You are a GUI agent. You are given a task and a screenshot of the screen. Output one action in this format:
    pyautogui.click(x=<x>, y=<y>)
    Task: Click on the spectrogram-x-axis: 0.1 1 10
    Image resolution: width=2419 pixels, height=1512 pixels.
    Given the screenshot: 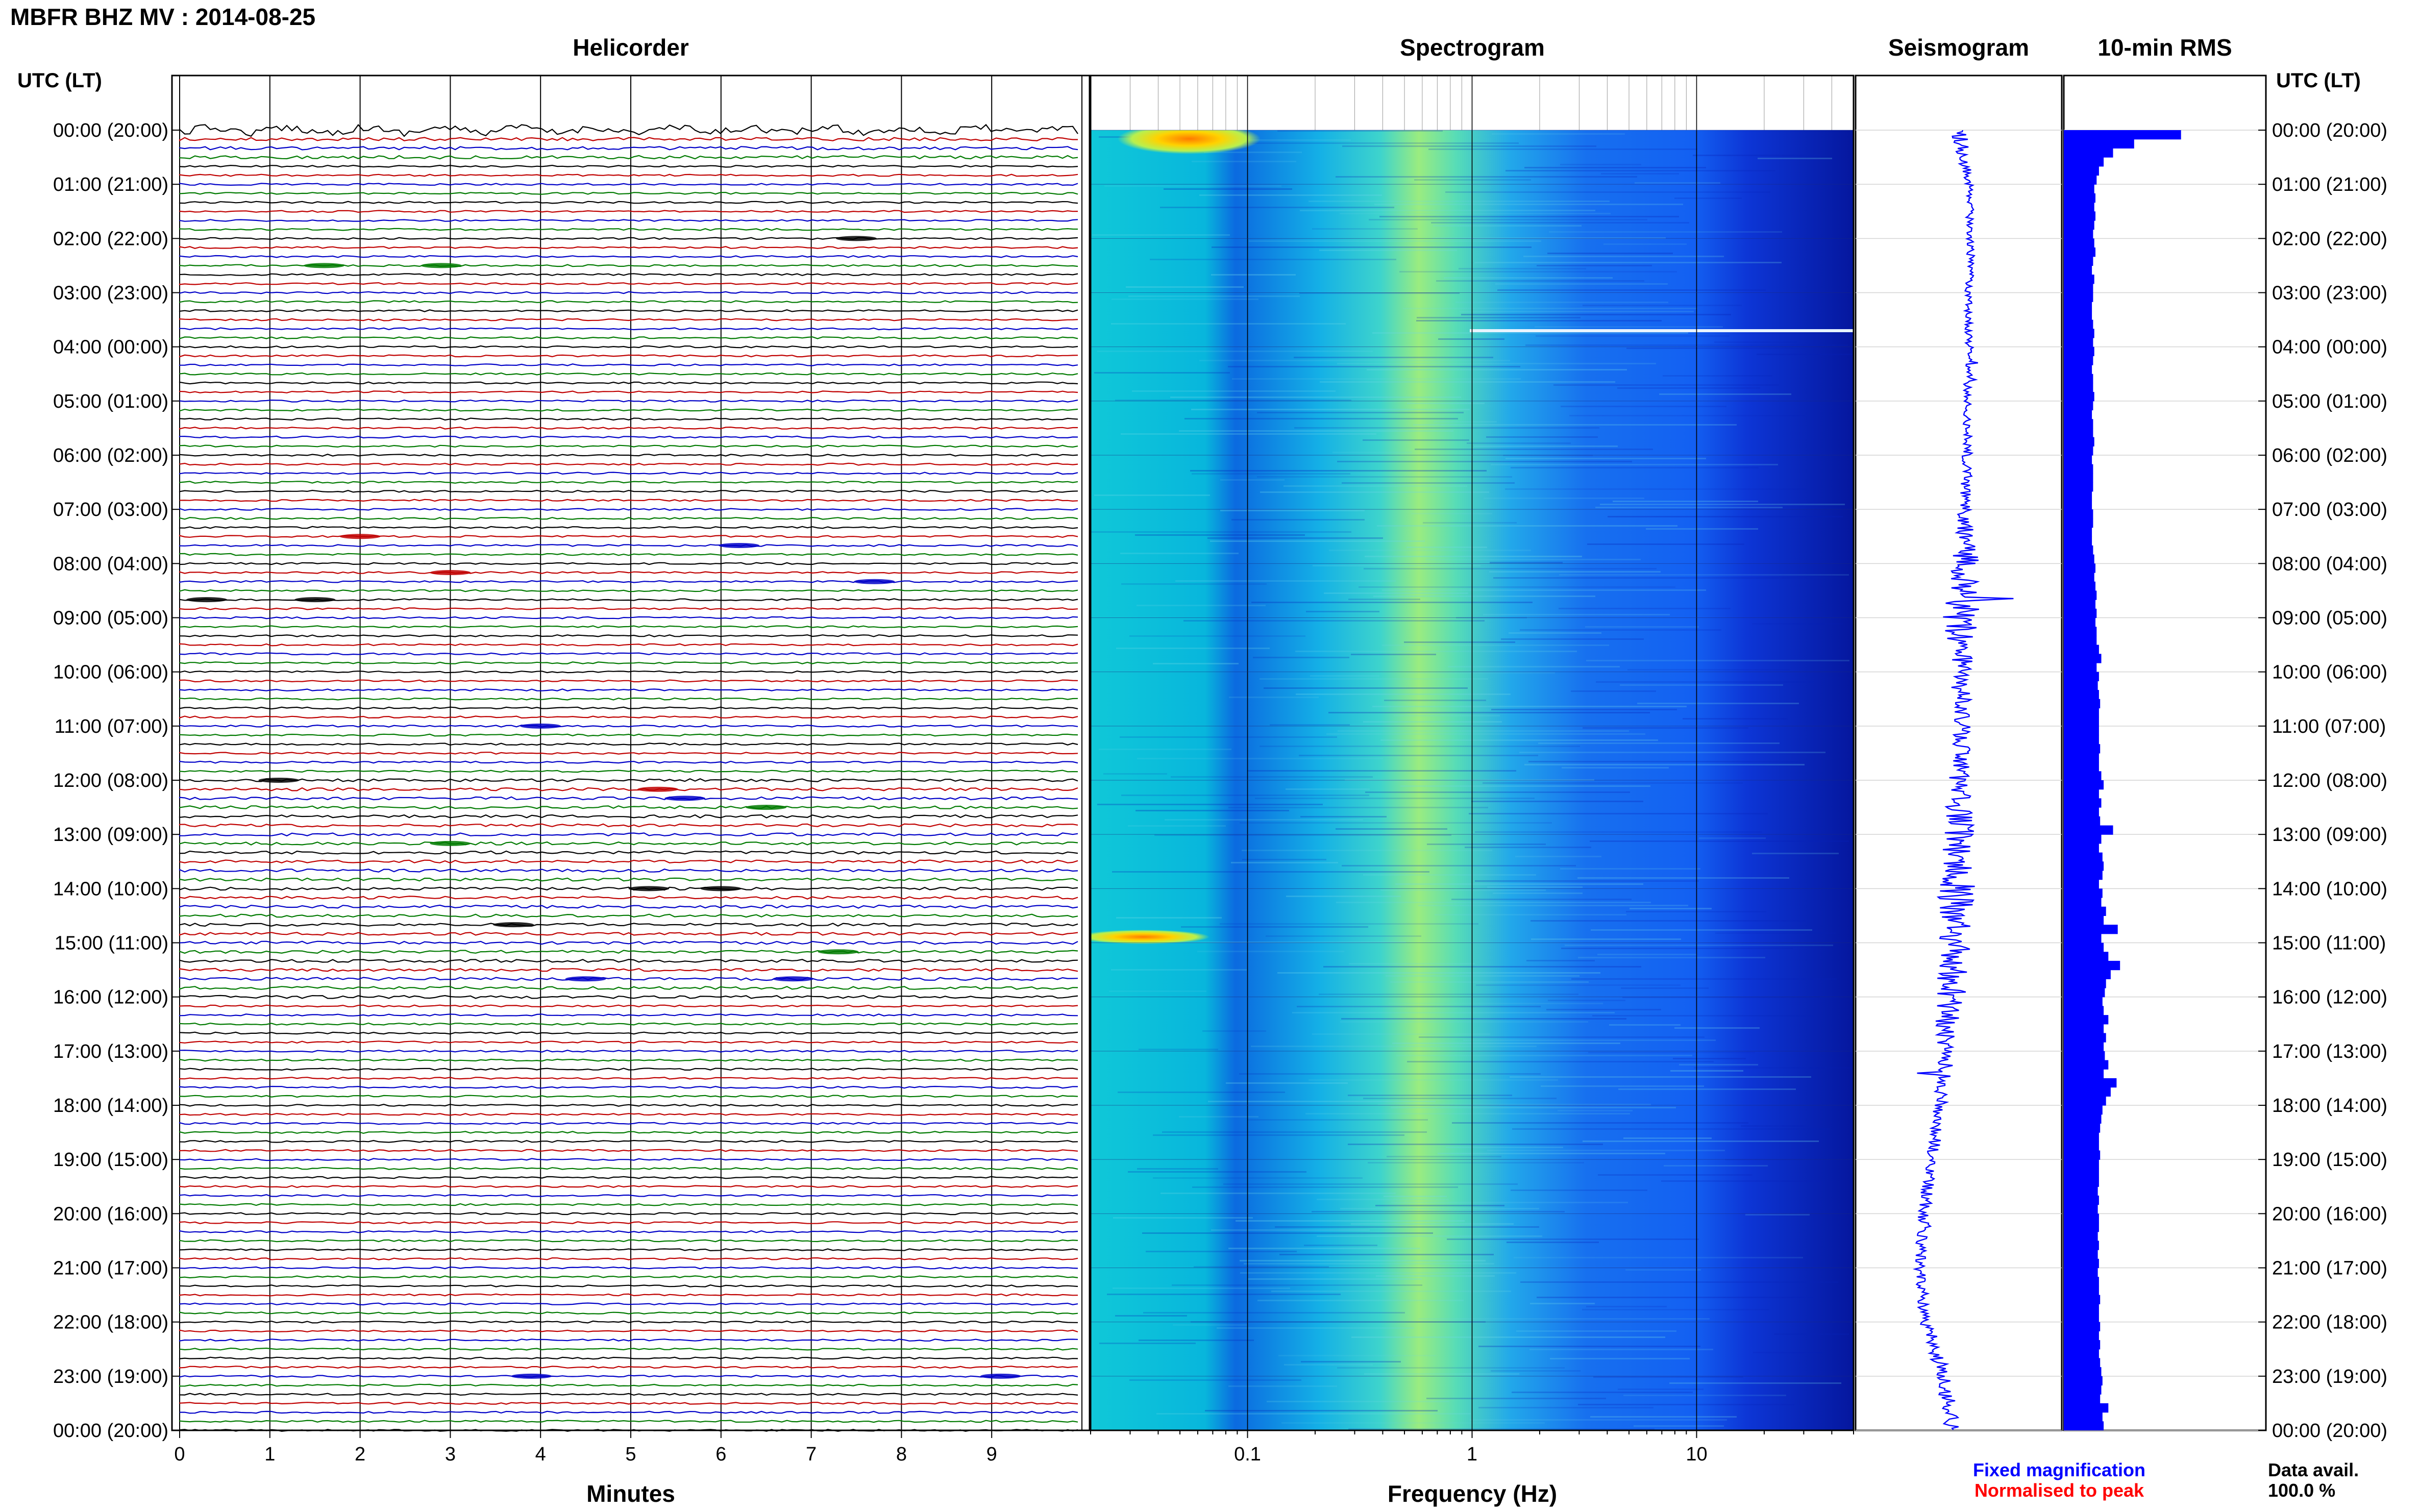 What is the action you would take?
    pyautogui.click(x=1470, y=1454)
    